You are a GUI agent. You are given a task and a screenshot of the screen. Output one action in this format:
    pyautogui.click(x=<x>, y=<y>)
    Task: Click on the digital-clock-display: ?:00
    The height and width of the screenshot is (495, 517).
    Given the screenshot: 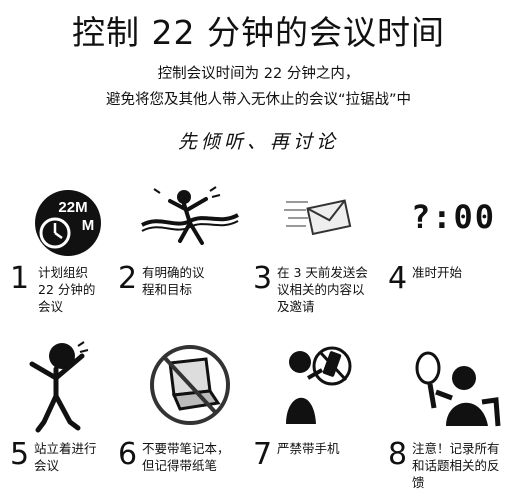 What is the action you would take?
    pyautogui.click(x=453, y=217)
    